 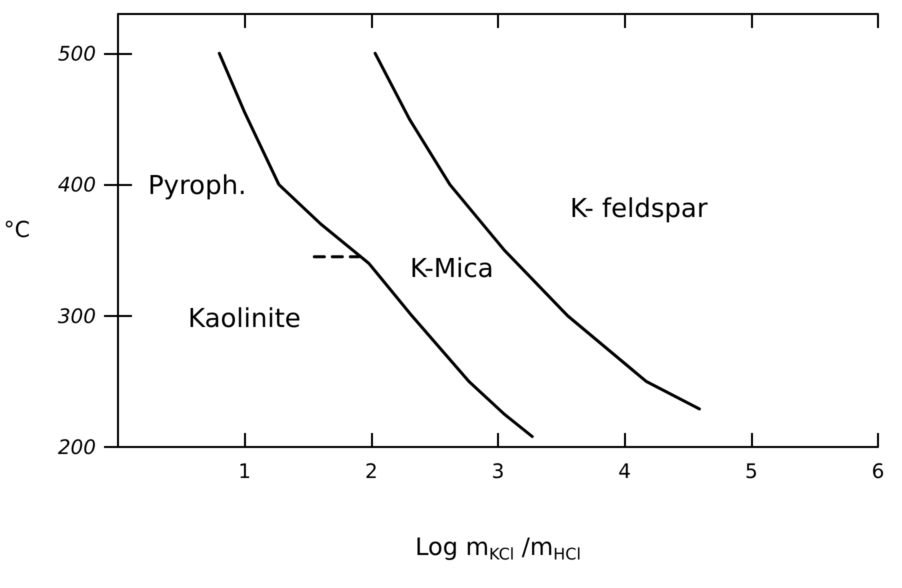 I want to click on x-tick-label: 3, so click(x=498, y=471).